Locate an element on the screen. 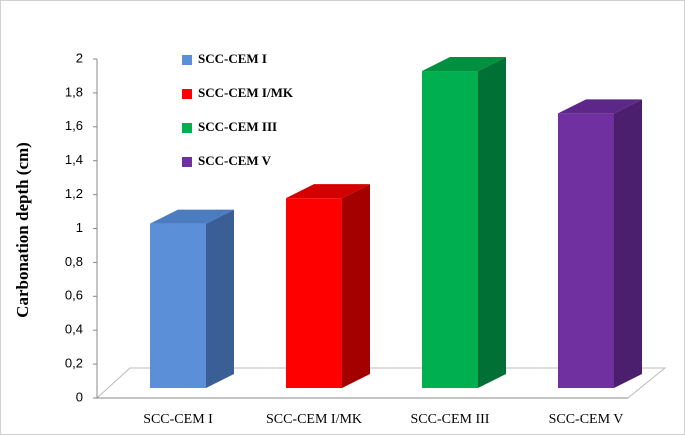 Image resolution: width=685 pixels, height=435 pixels. y-tick-label: 1,6 is located at coordinates (74, 125).